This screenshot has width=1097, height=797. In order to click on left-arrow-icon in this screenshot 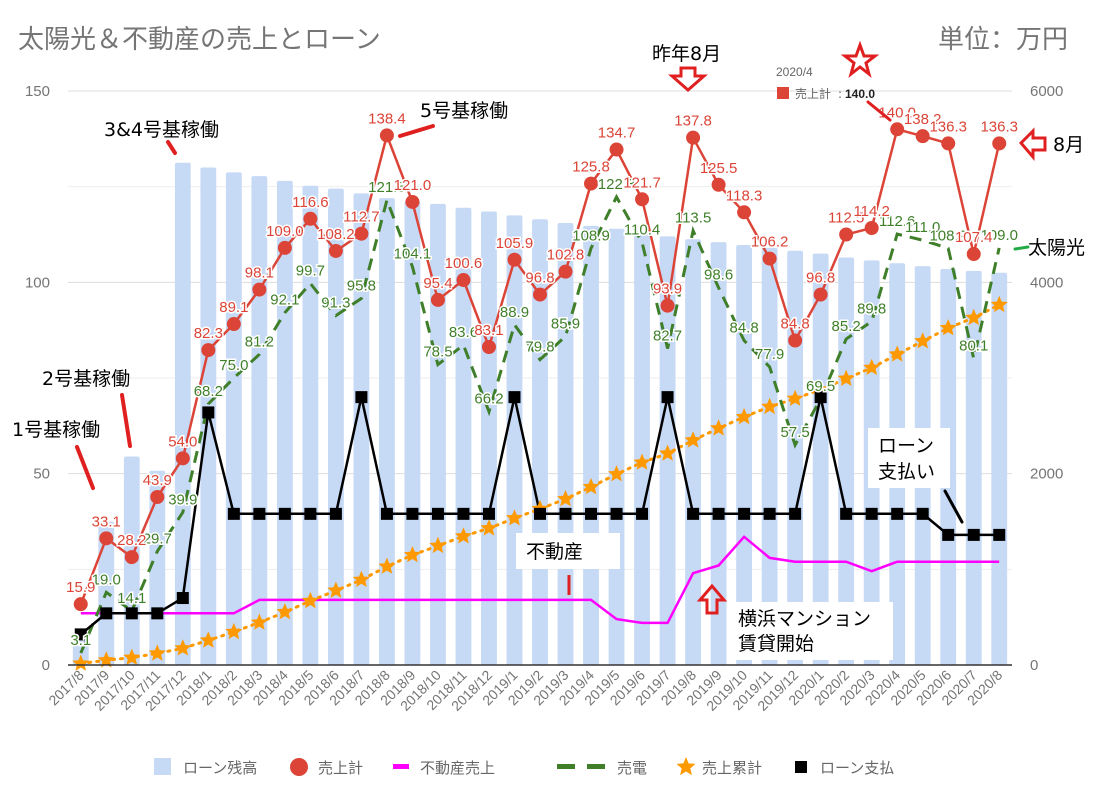, I will do `click(1032, 144)`.